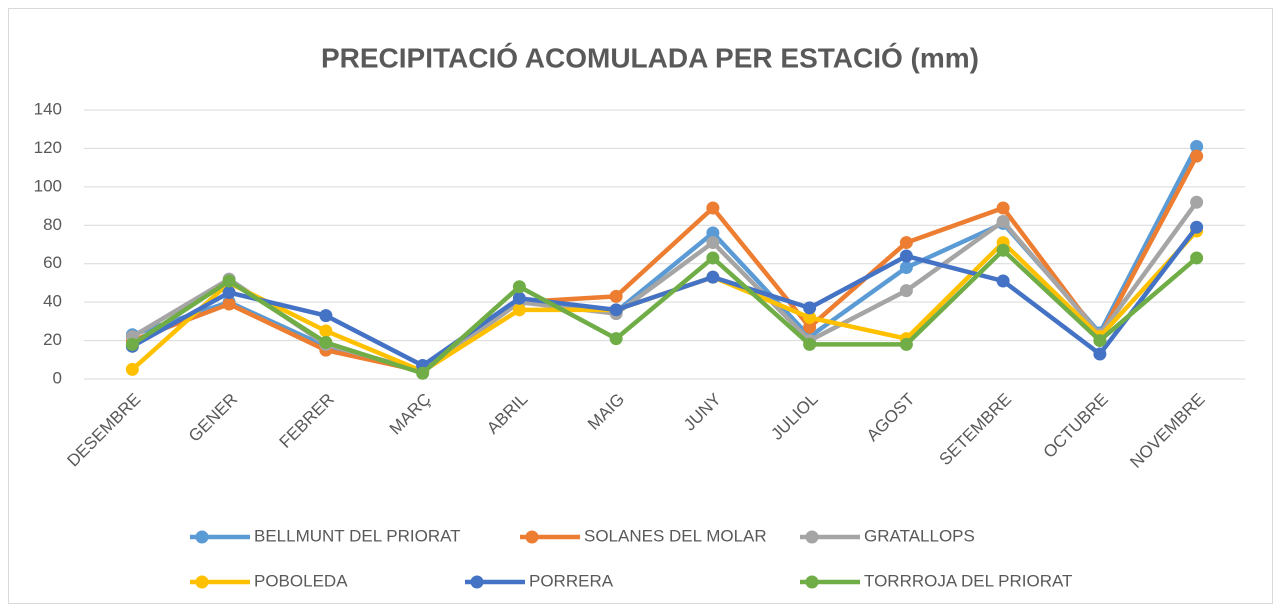 This screenshot has height=616, width=1281. I want to click on legend-label: POBOLEDA, so click(301, 580).